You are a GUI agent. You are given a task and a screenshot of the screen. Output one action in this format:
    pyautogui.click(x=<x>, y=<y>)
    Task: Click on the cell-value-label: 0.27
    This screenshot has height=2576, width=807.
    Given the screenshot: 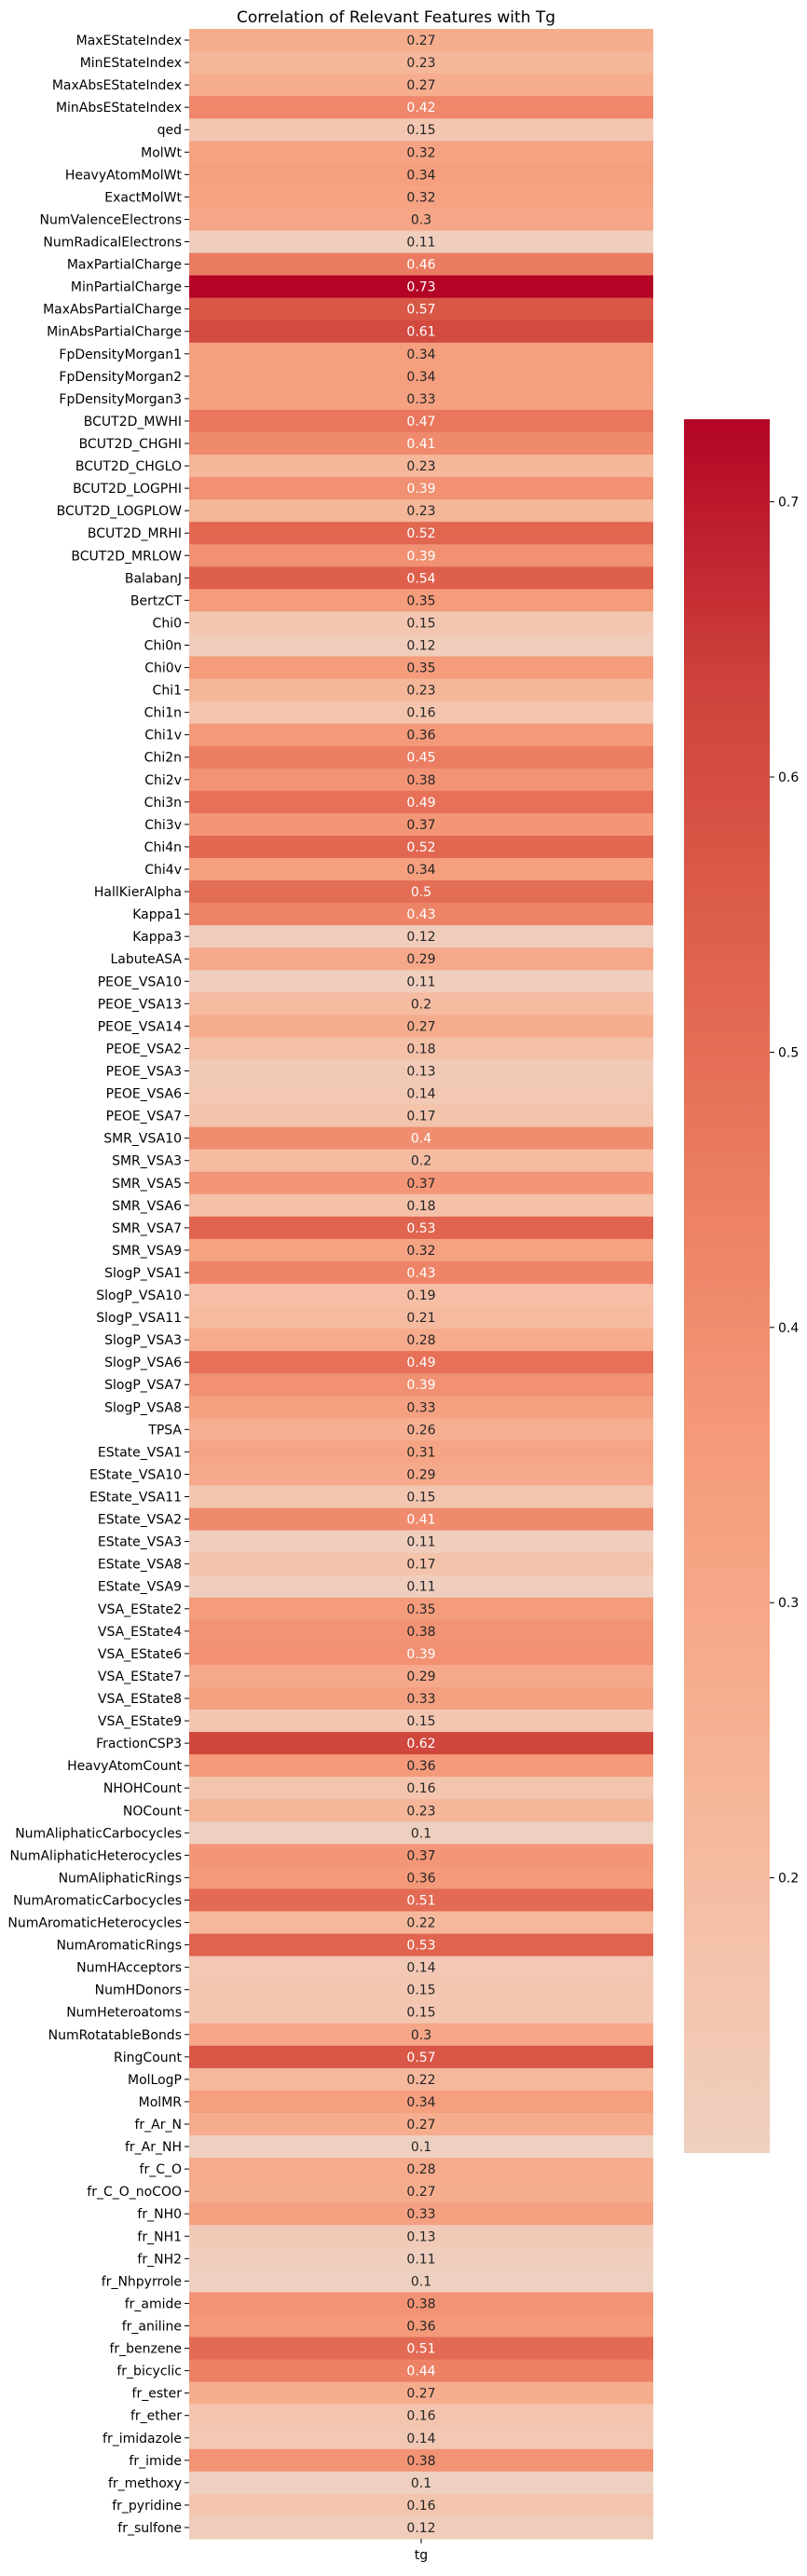 What is the action you would take?
    pyautogui.click(x=420, y=2125)
    